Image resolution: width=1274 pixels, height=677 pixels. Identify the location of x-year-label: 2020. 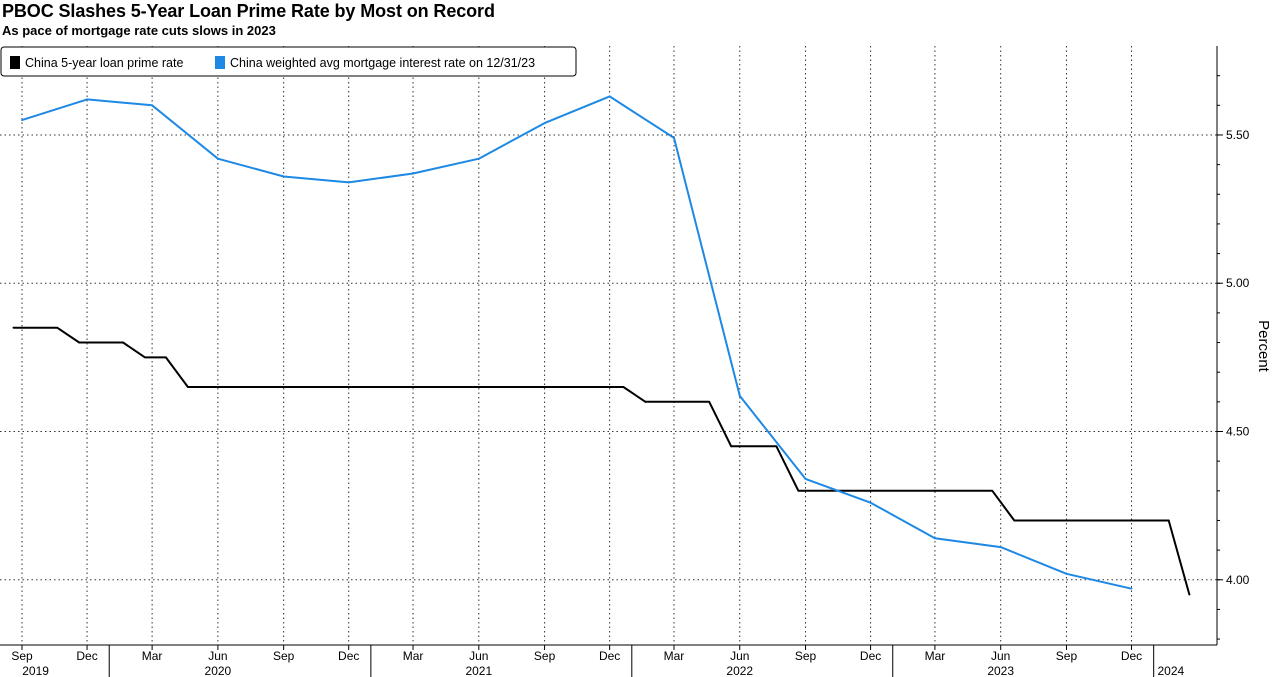
(218, 670).